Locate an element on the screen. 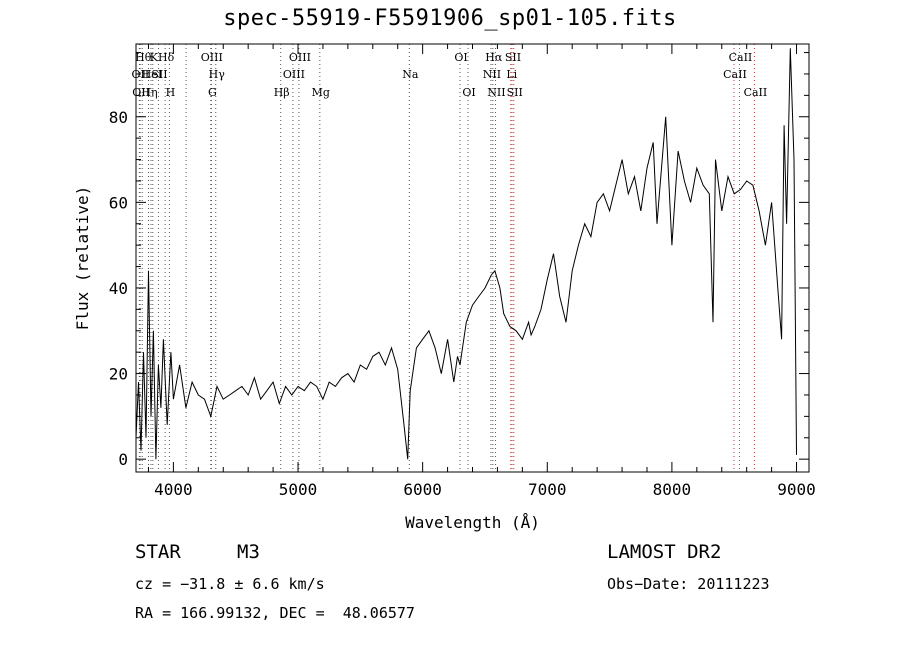  x-tick-label: 6000 is located at coordinates (422, 489).